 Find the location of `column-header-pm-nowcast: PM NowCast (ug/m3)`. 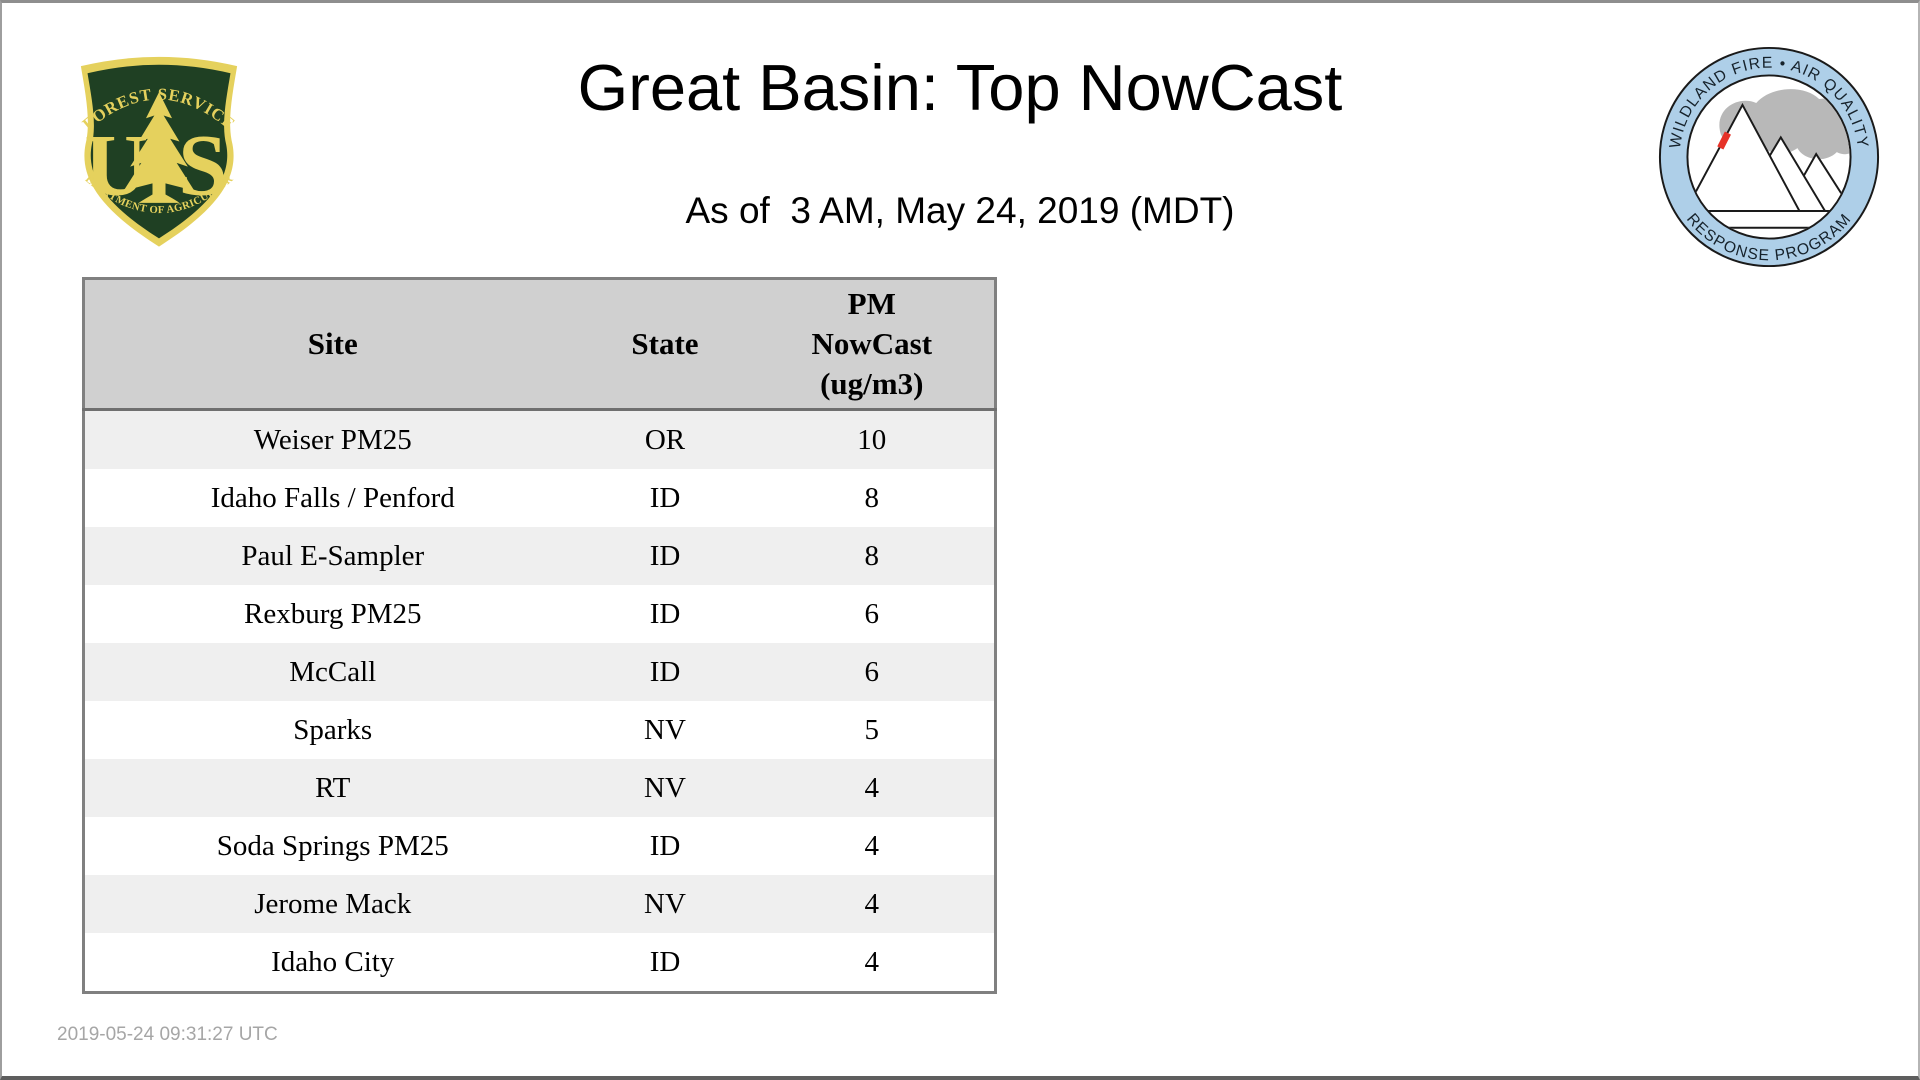

column-header-pm-nowcast: PM NowCast (ug/m3) is located at coordinates (872, 344).